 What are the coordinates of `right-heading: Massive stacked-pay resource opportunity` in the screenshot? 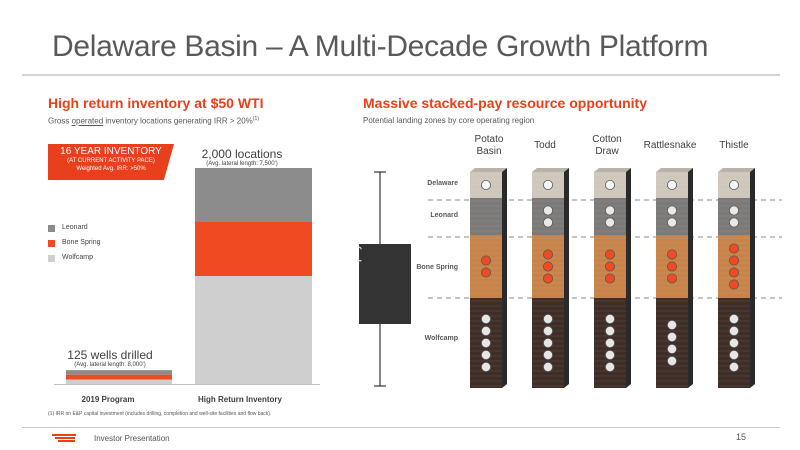 It's located at (505, 103).